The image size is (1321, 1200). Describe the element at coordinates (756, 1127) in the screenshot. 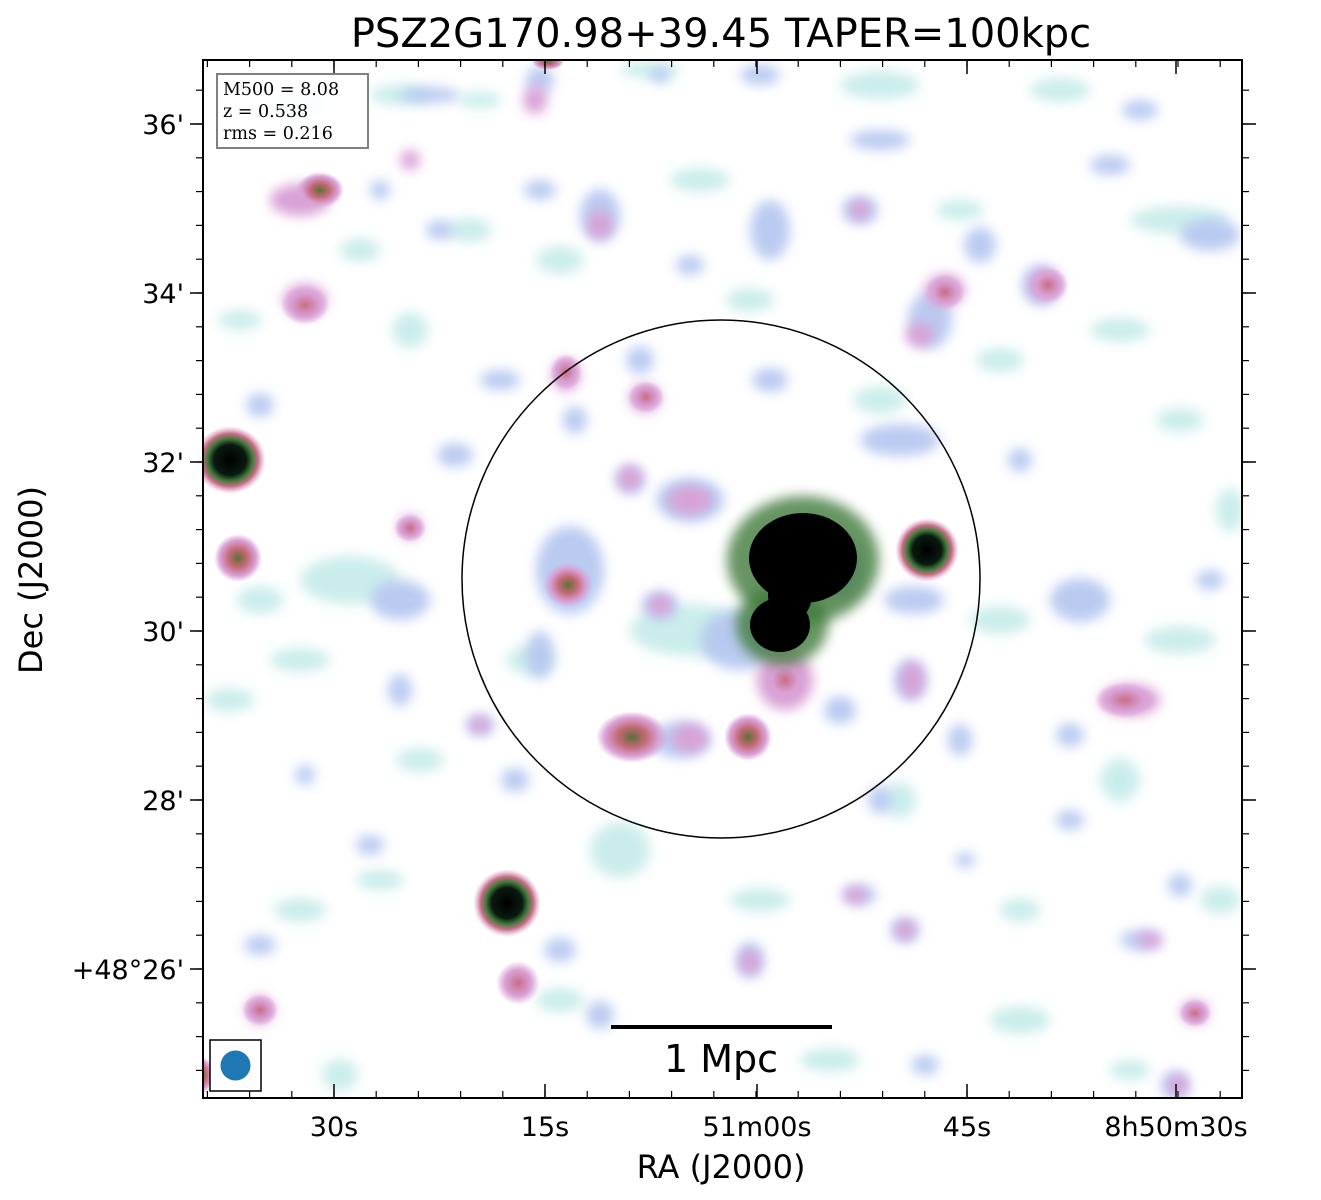

I see `x-tick-label: 51m00s` at that location.